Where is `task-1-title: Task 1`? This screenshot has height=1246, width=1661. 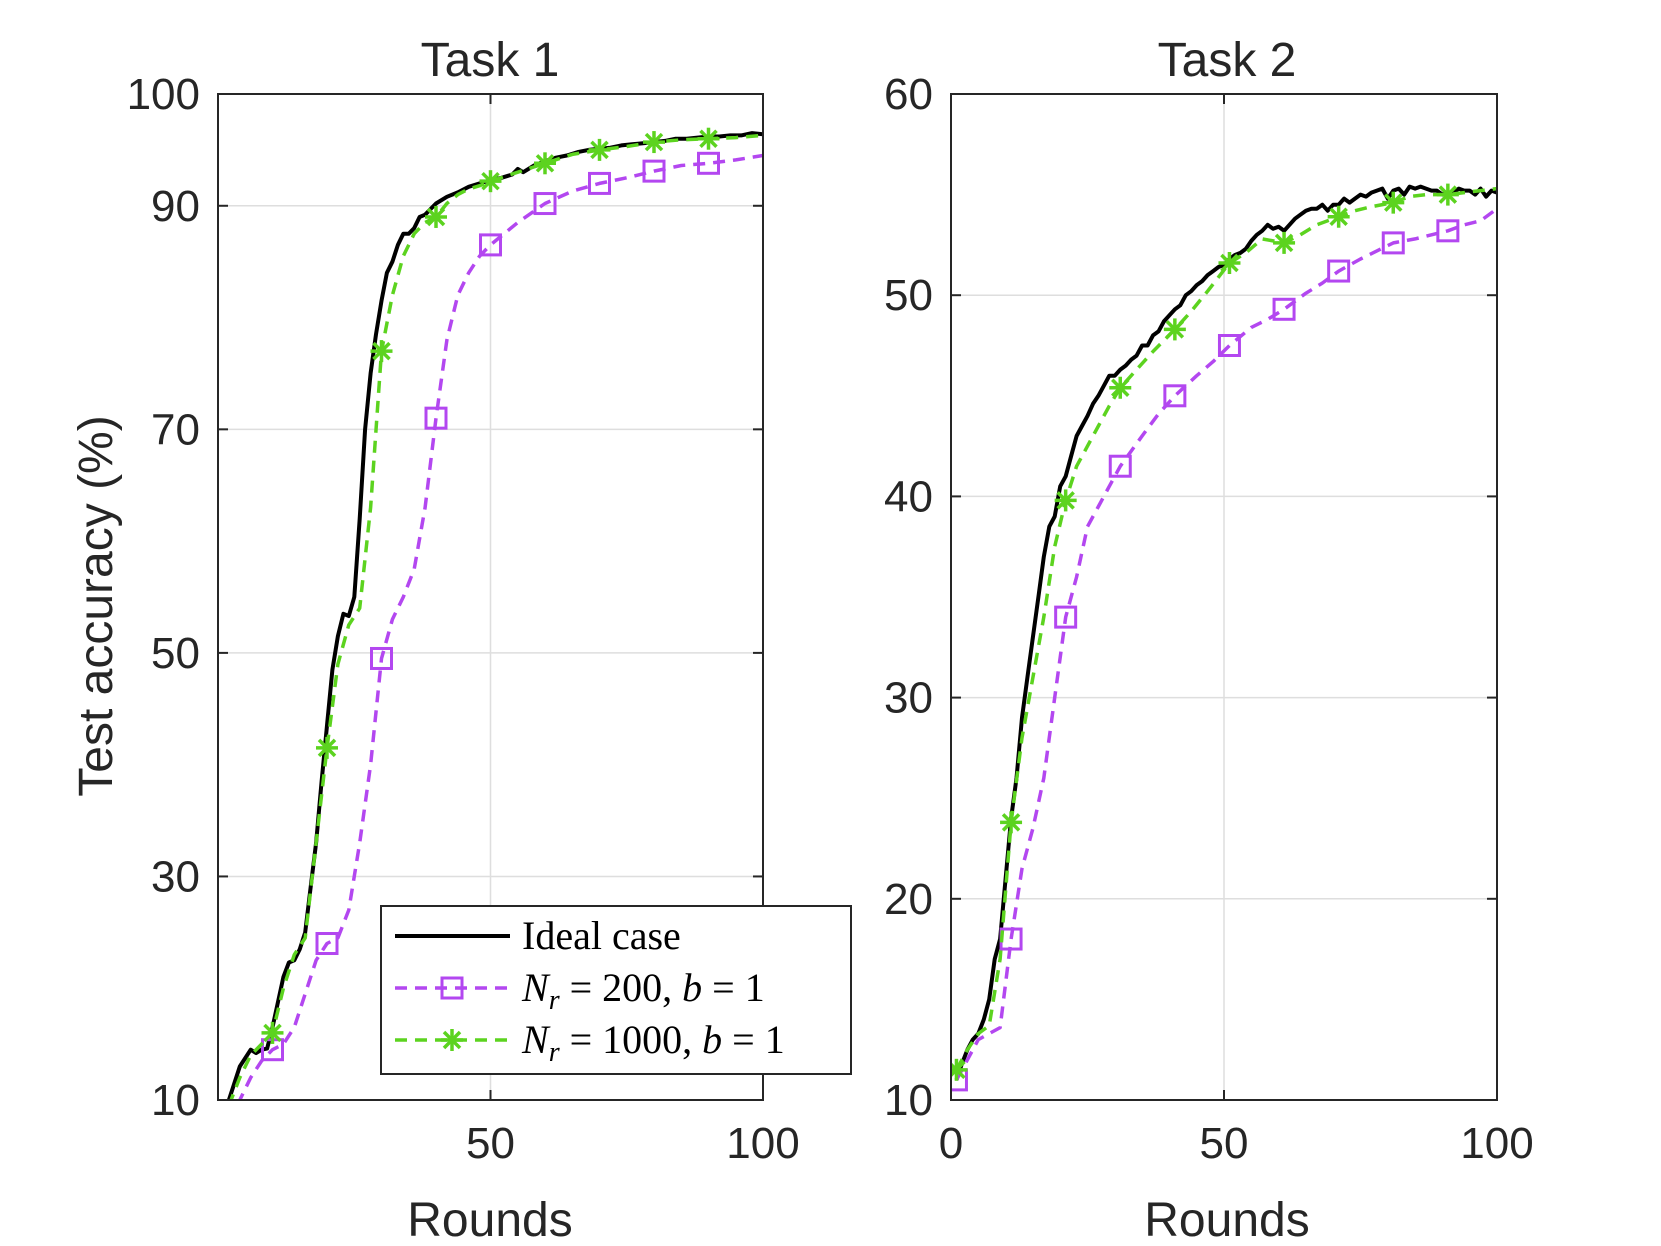 task-1-title: Task 1 is located at coordinates (490, 60).